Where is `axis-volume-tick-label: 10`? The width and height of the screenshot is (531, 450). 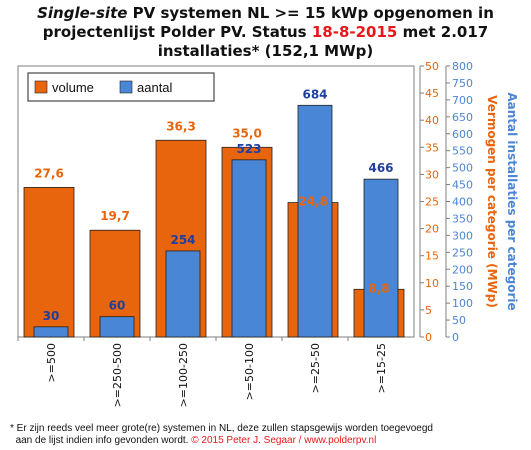
axis-volume-tick-label: 10 is located at coordinates (432, 283).